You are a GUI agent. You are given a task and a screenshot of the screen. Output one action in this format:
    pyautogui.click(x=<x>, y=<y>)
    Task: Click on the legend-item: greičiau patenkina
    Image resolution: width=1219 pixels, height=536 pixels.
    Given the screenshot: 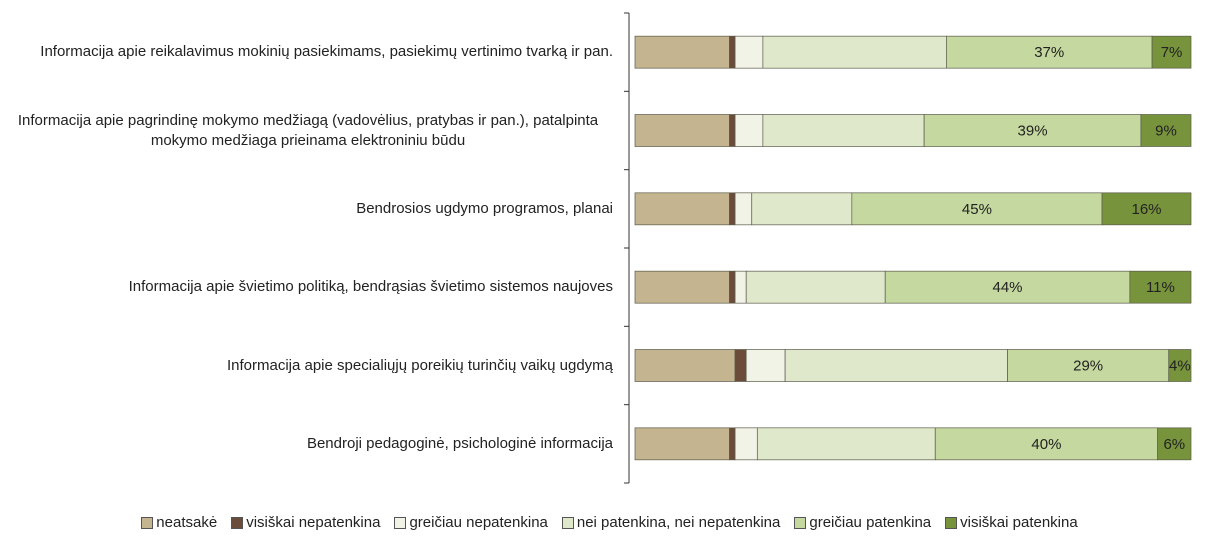 What is the action you would take?
    pyautogui.click(x=862, y=522)
    